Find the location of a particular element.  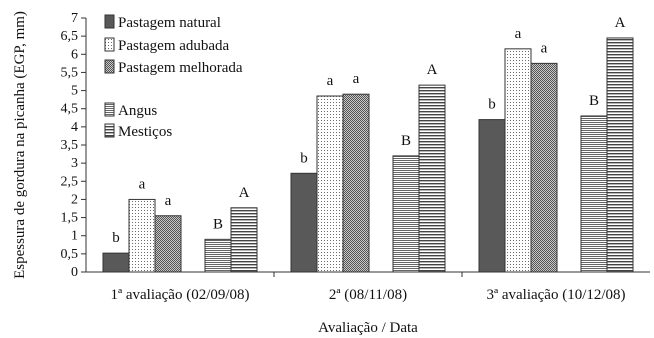

x-category-label: 2ª (08/11/08) is located at coordinates (368, 295).